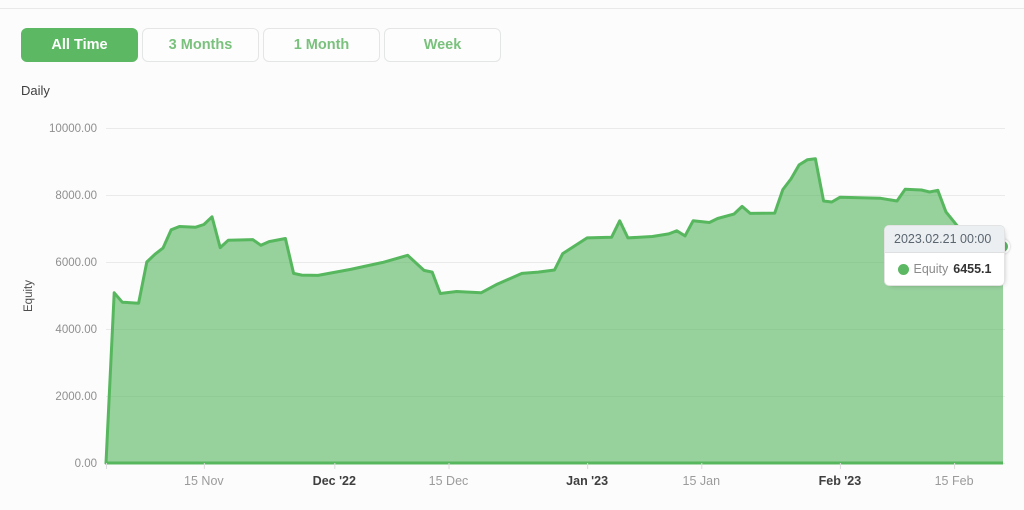 This screenshot has height=510, width=1024. I want to click on tooltip-value: 6455.1, so click(972, 269).